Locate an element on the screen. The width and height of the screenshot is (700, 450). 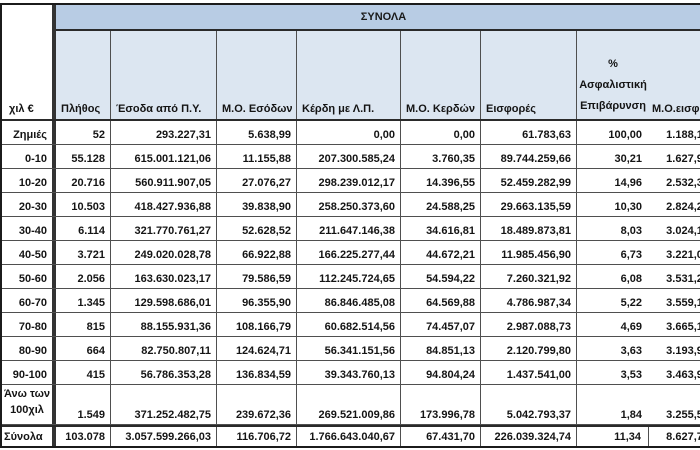
data-cell: 30,21 is located at coordinates (628, 159).